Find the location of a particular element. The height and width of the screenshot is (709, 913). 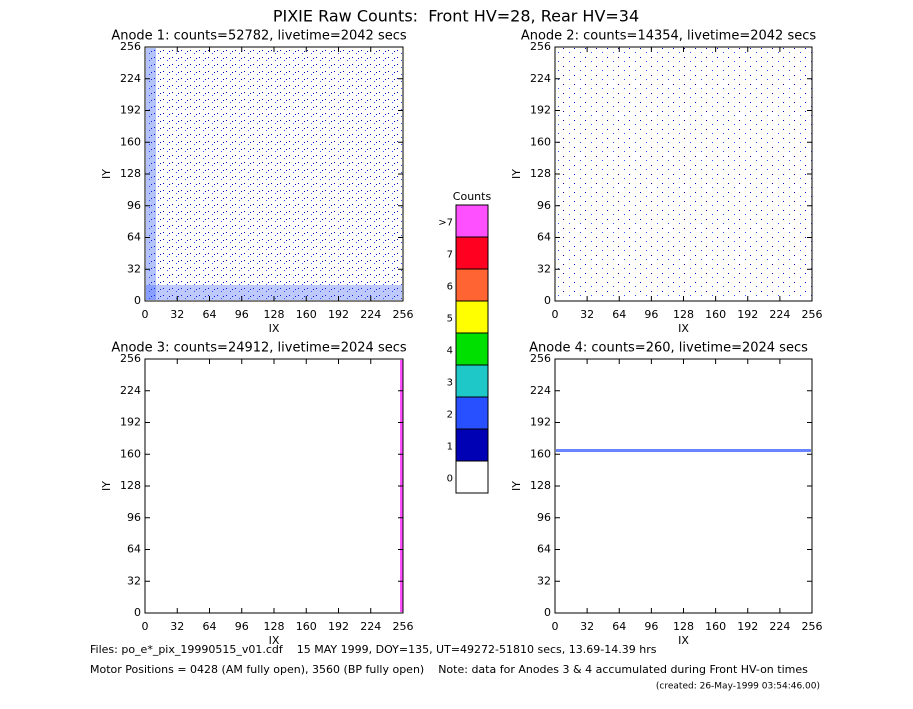

colorbar-label: 4 is located at coordinates (450, 351).